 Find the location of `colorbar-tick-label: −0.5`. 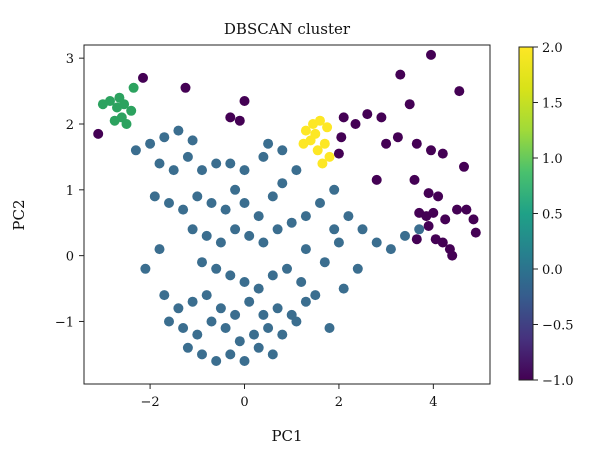

colorbar-tick-label: −0.5 is located at coordinates (558, 326).